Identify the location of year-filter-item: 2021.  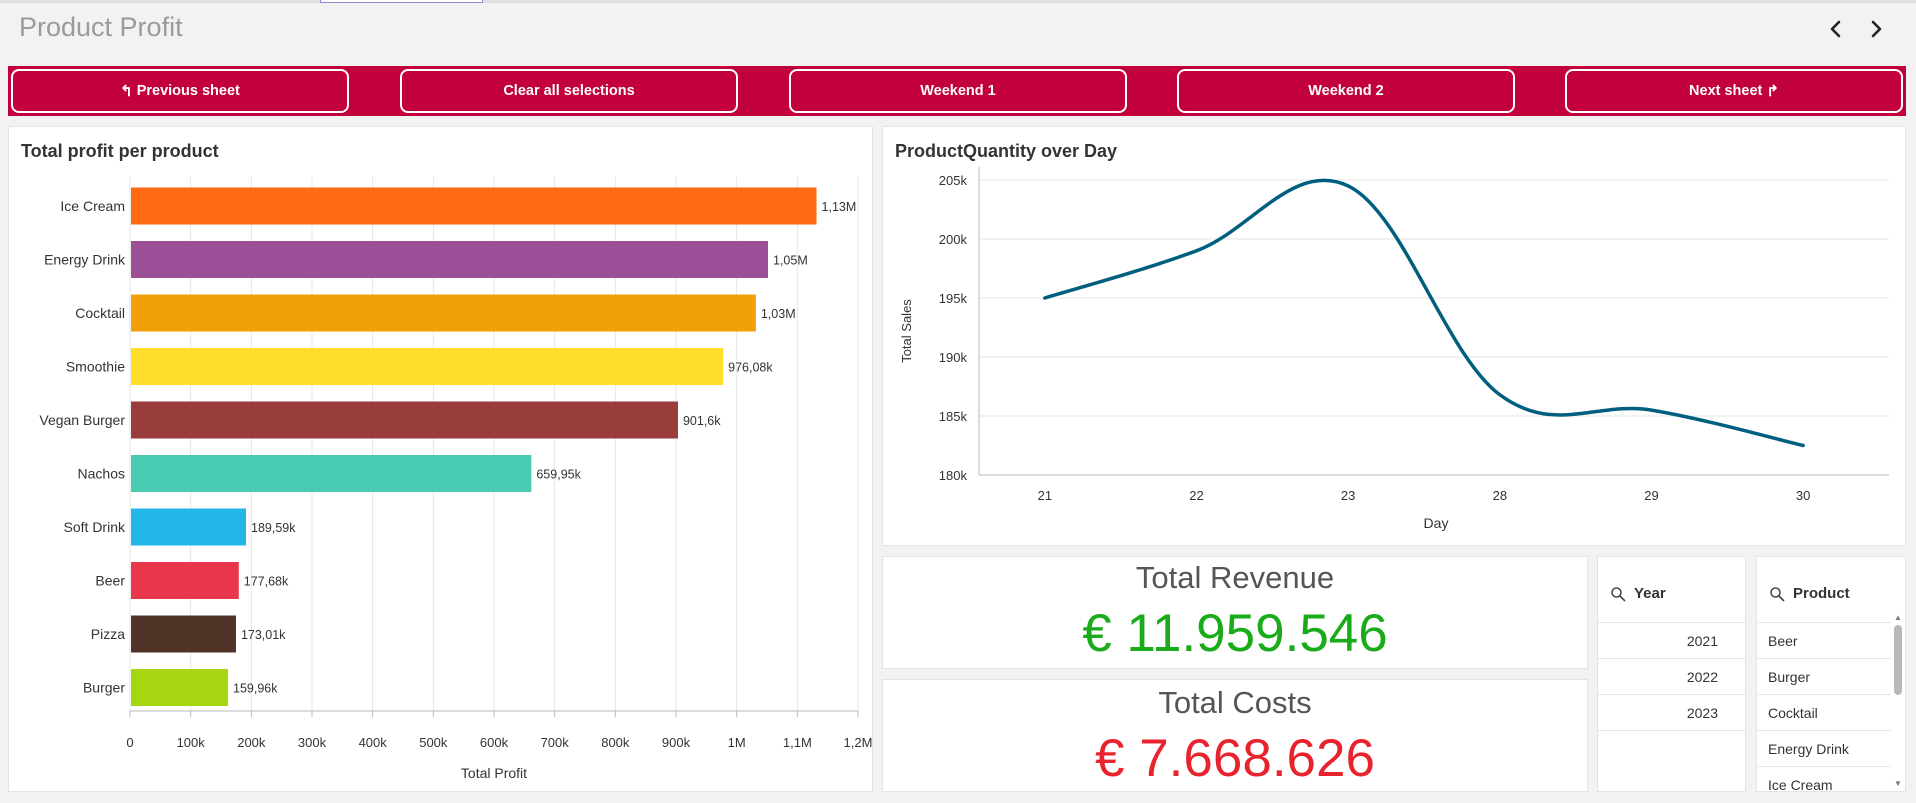
(1671, 640).